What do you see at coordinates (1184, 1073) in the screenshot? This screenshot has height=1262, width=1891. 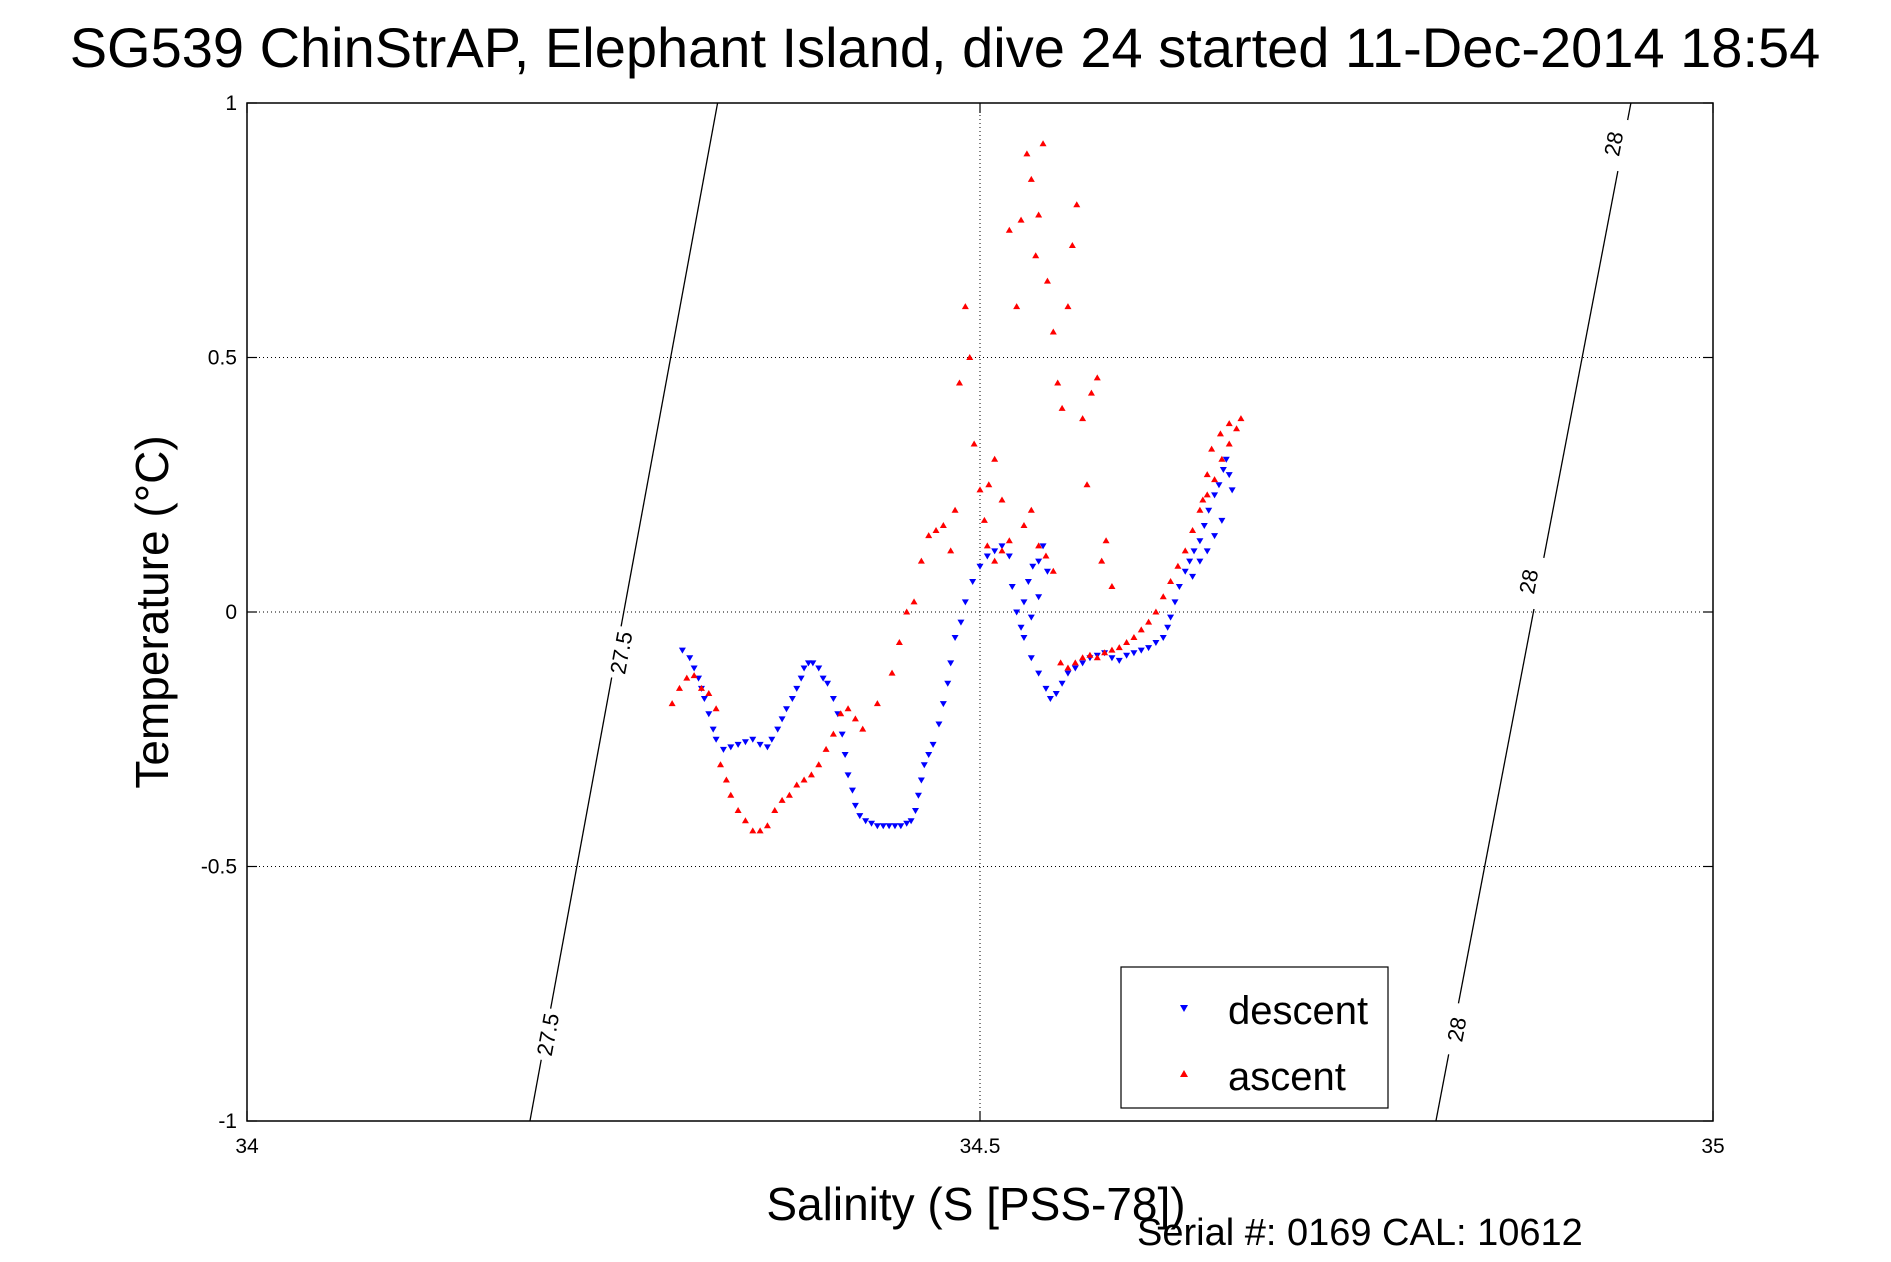 I see `legend-marker-ascent` at bounding box center [1184, 1073].